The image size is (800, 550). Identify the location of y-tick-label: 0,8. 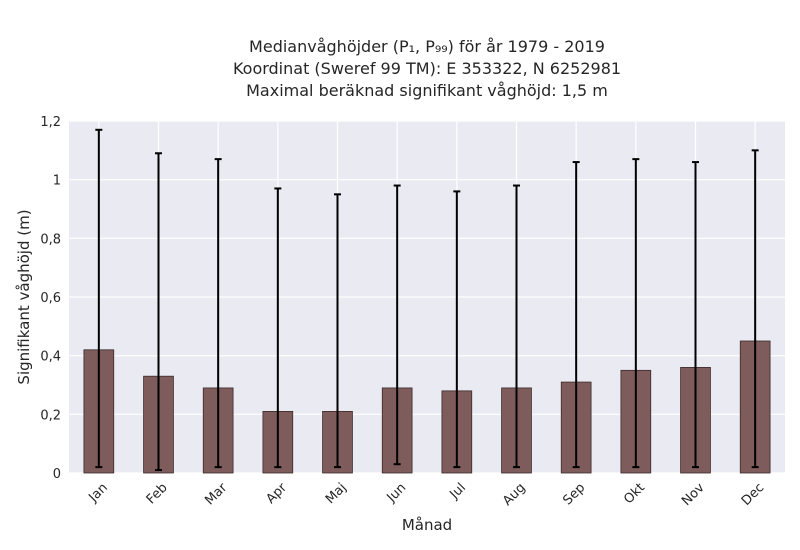
(50, 239).